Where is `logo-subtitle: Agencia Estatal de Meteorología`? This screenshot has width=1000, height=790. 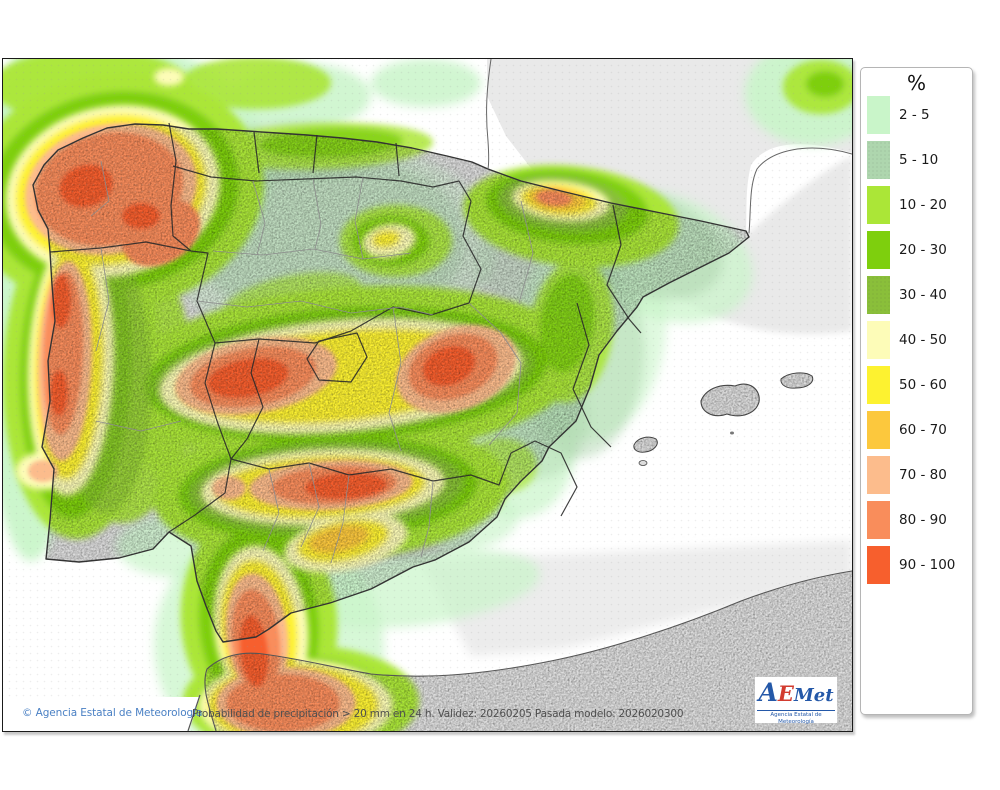
logo-subtitle: Agencia Estatal de Meteorología is located at coordinates (796, 718).